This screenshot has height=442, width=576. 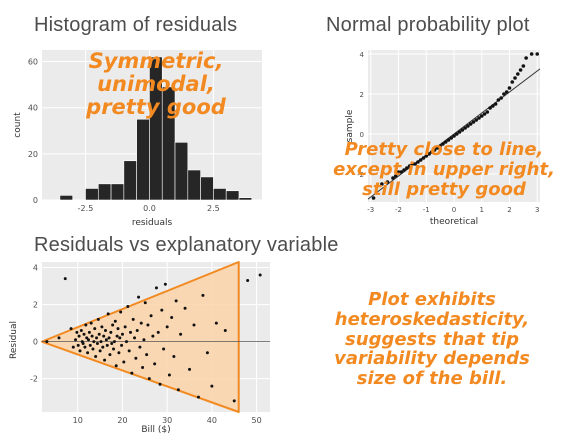 What do you see at coordinates (86, 208) in the screenshot?
I see `histogram-x-tick-label: -2.5` at bounding box center [86, 208].